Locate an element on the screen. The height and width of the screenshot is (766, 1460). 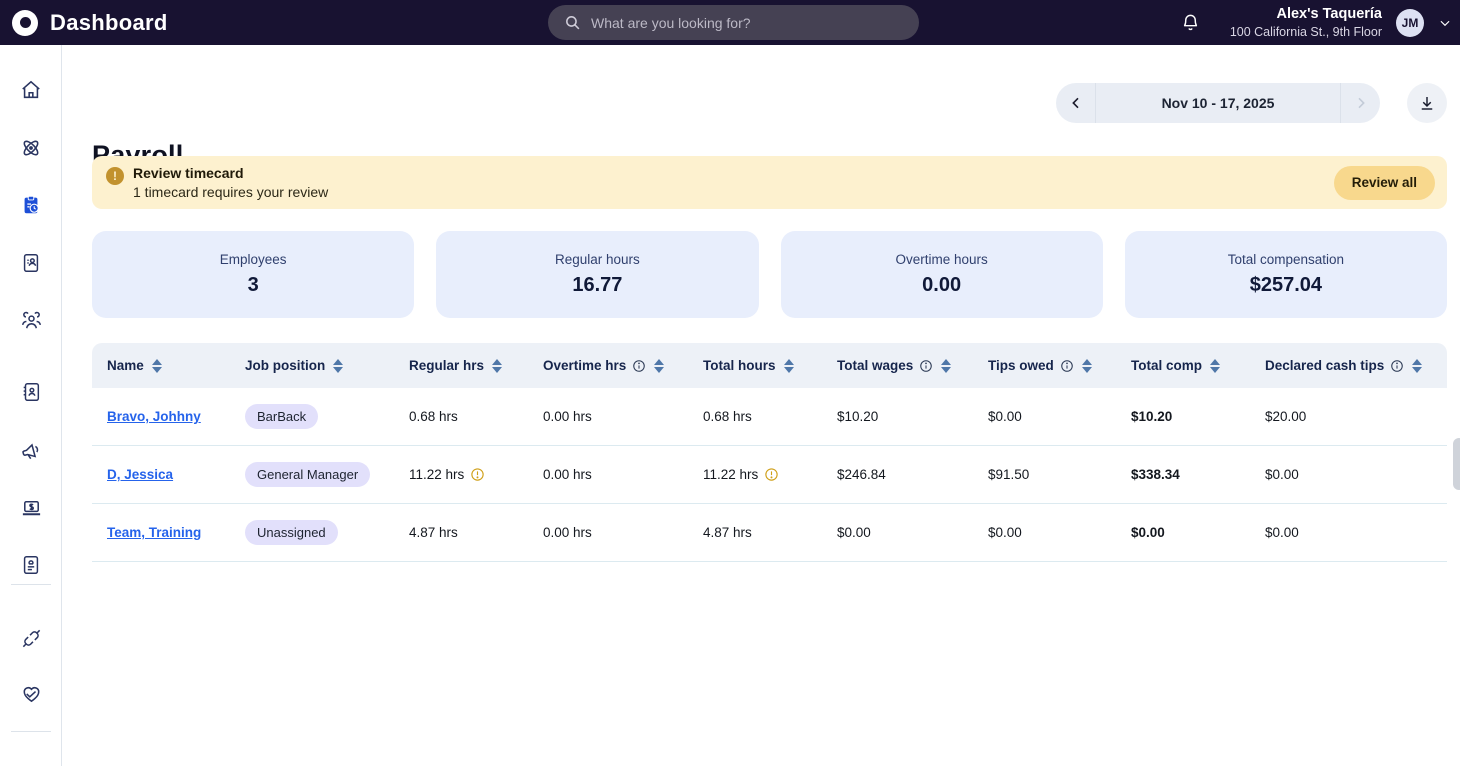
warning-icon: ! is located at coordinates (115, 175).